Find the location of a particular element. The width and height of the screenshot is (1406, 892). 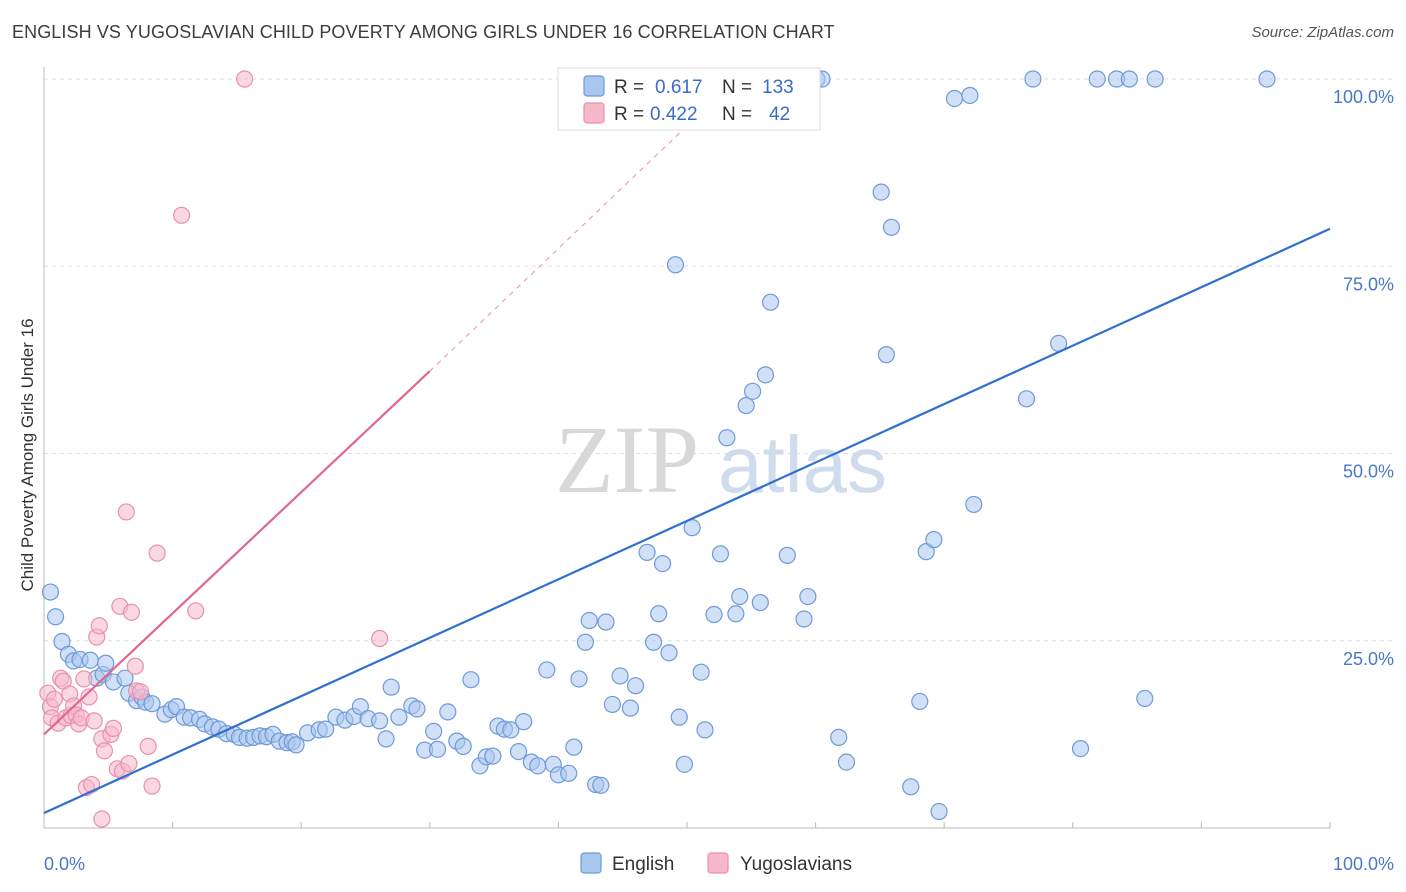

source-credit: Source: ZipAtlas.com is located at coordinates (1322, 32).